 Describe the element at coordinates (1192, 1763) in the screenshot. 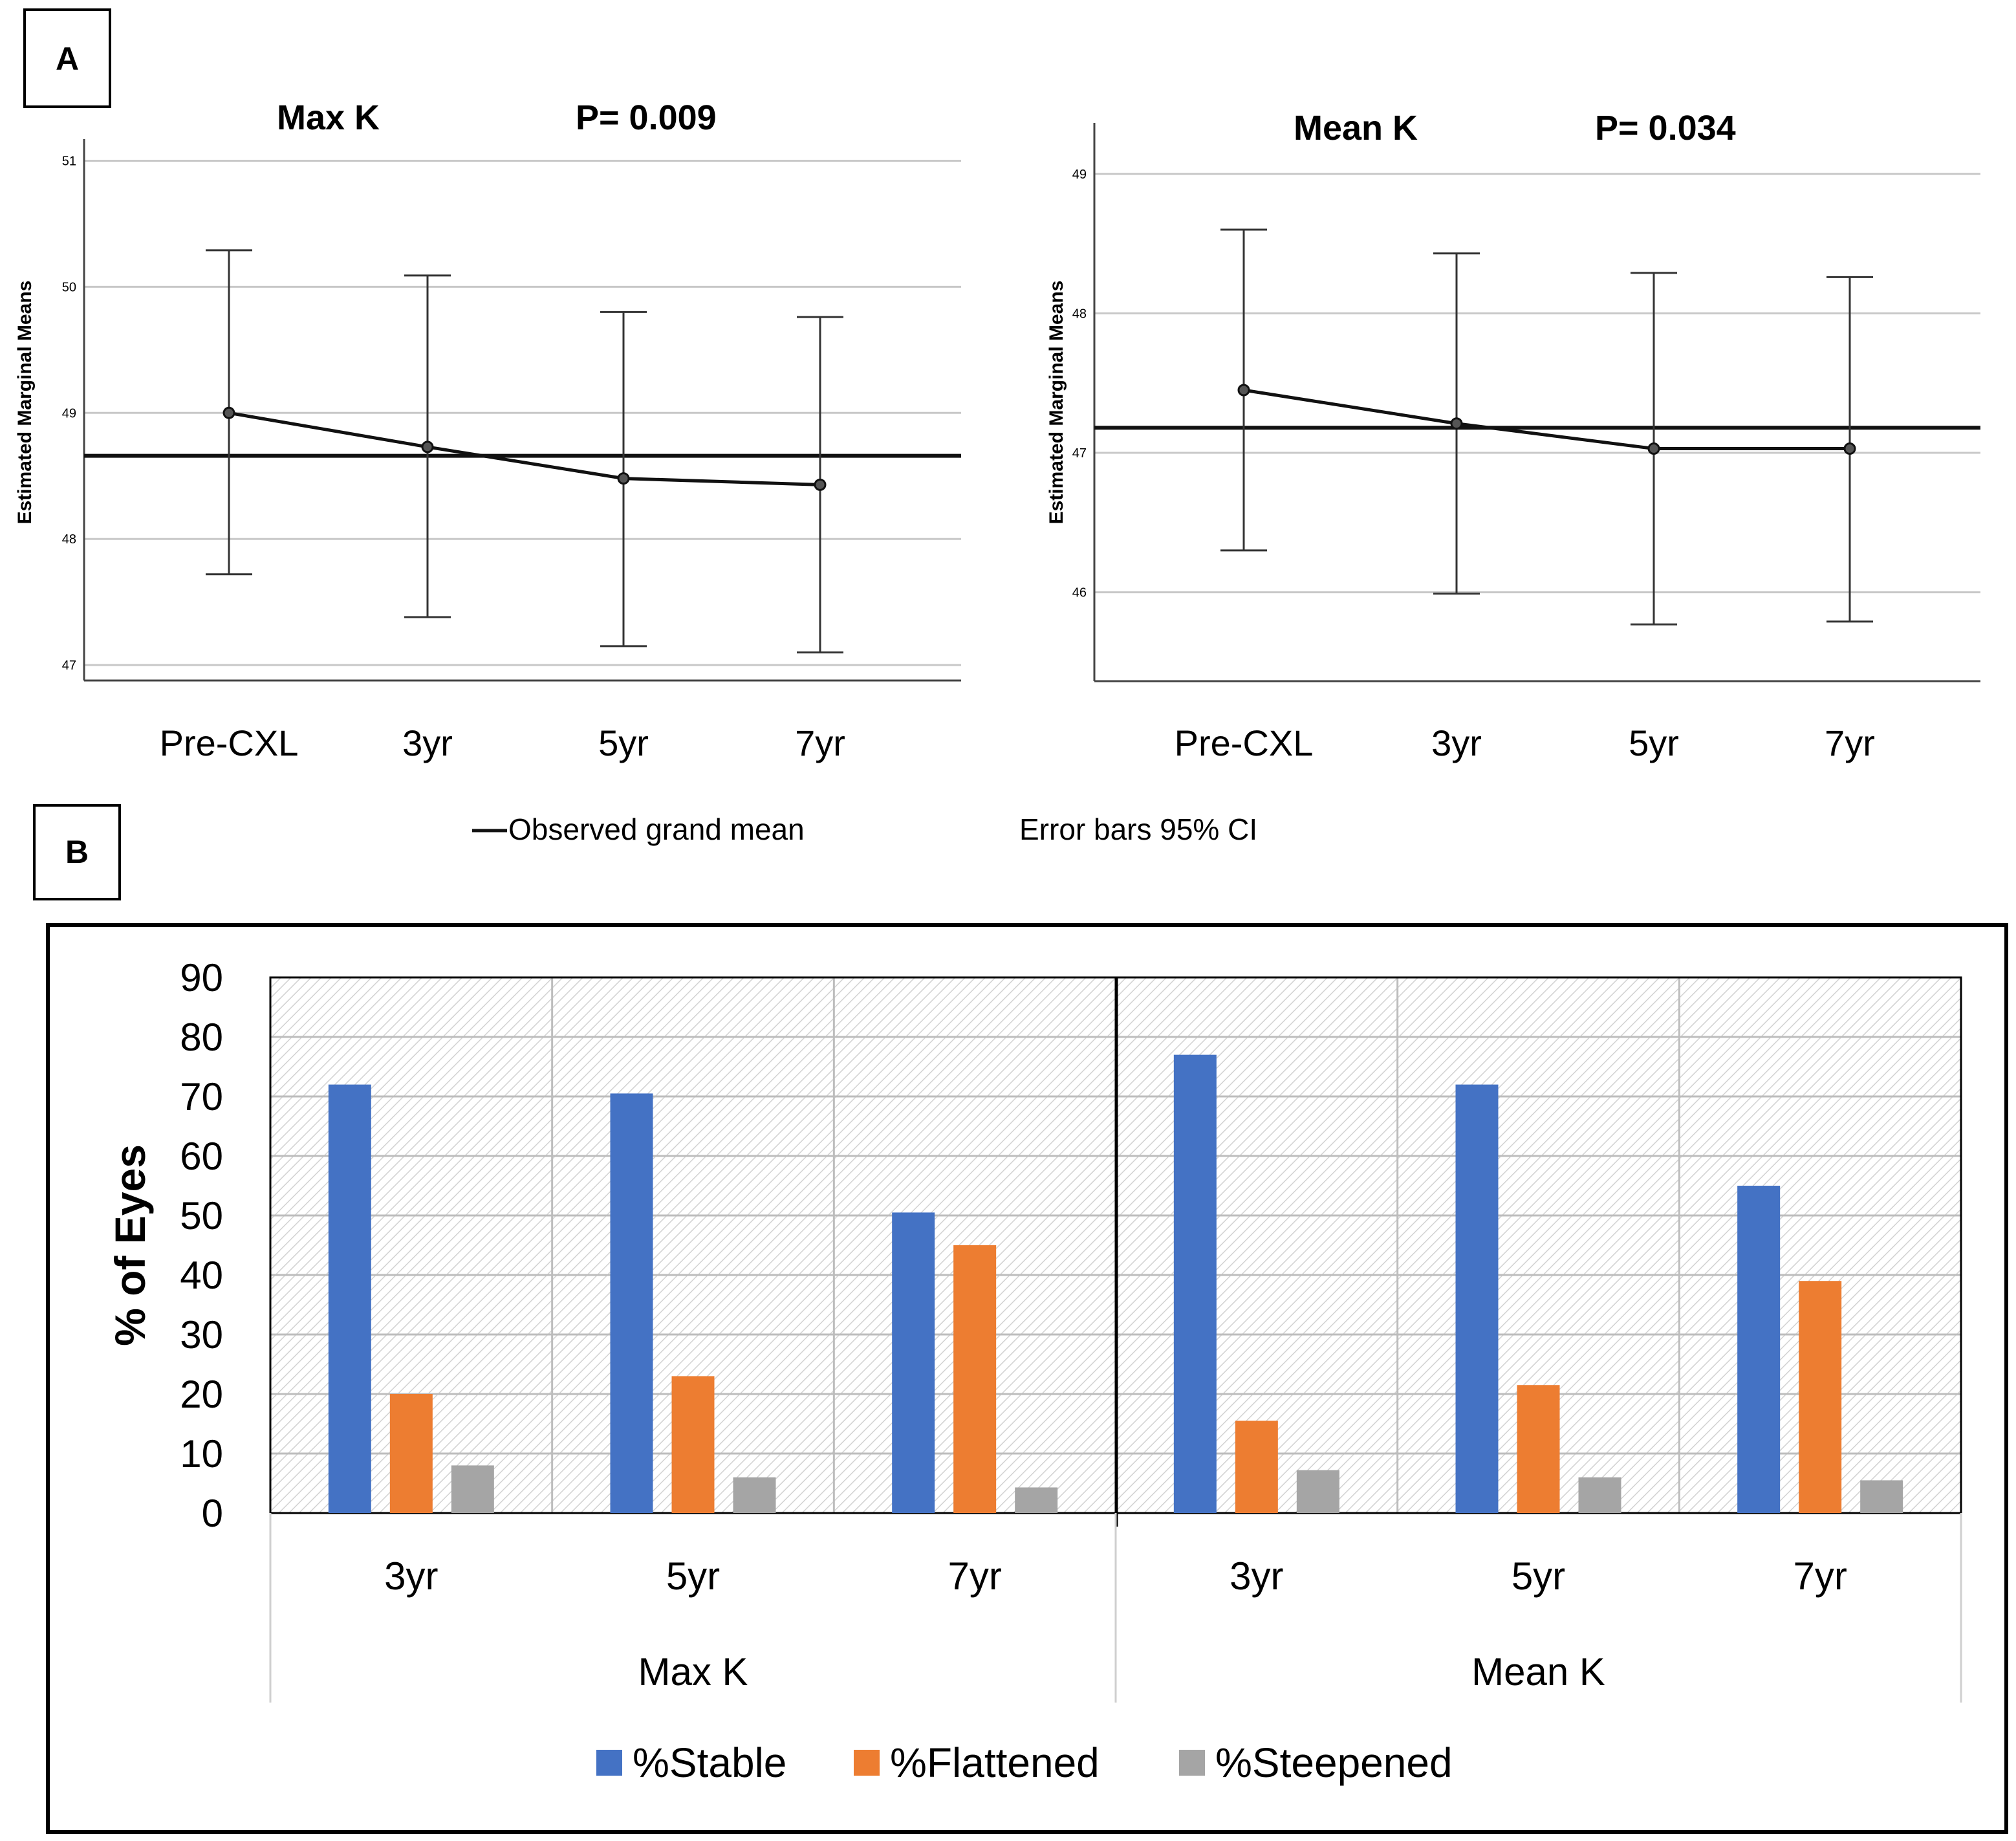

I see `legend-swatch-steepened` at that location.